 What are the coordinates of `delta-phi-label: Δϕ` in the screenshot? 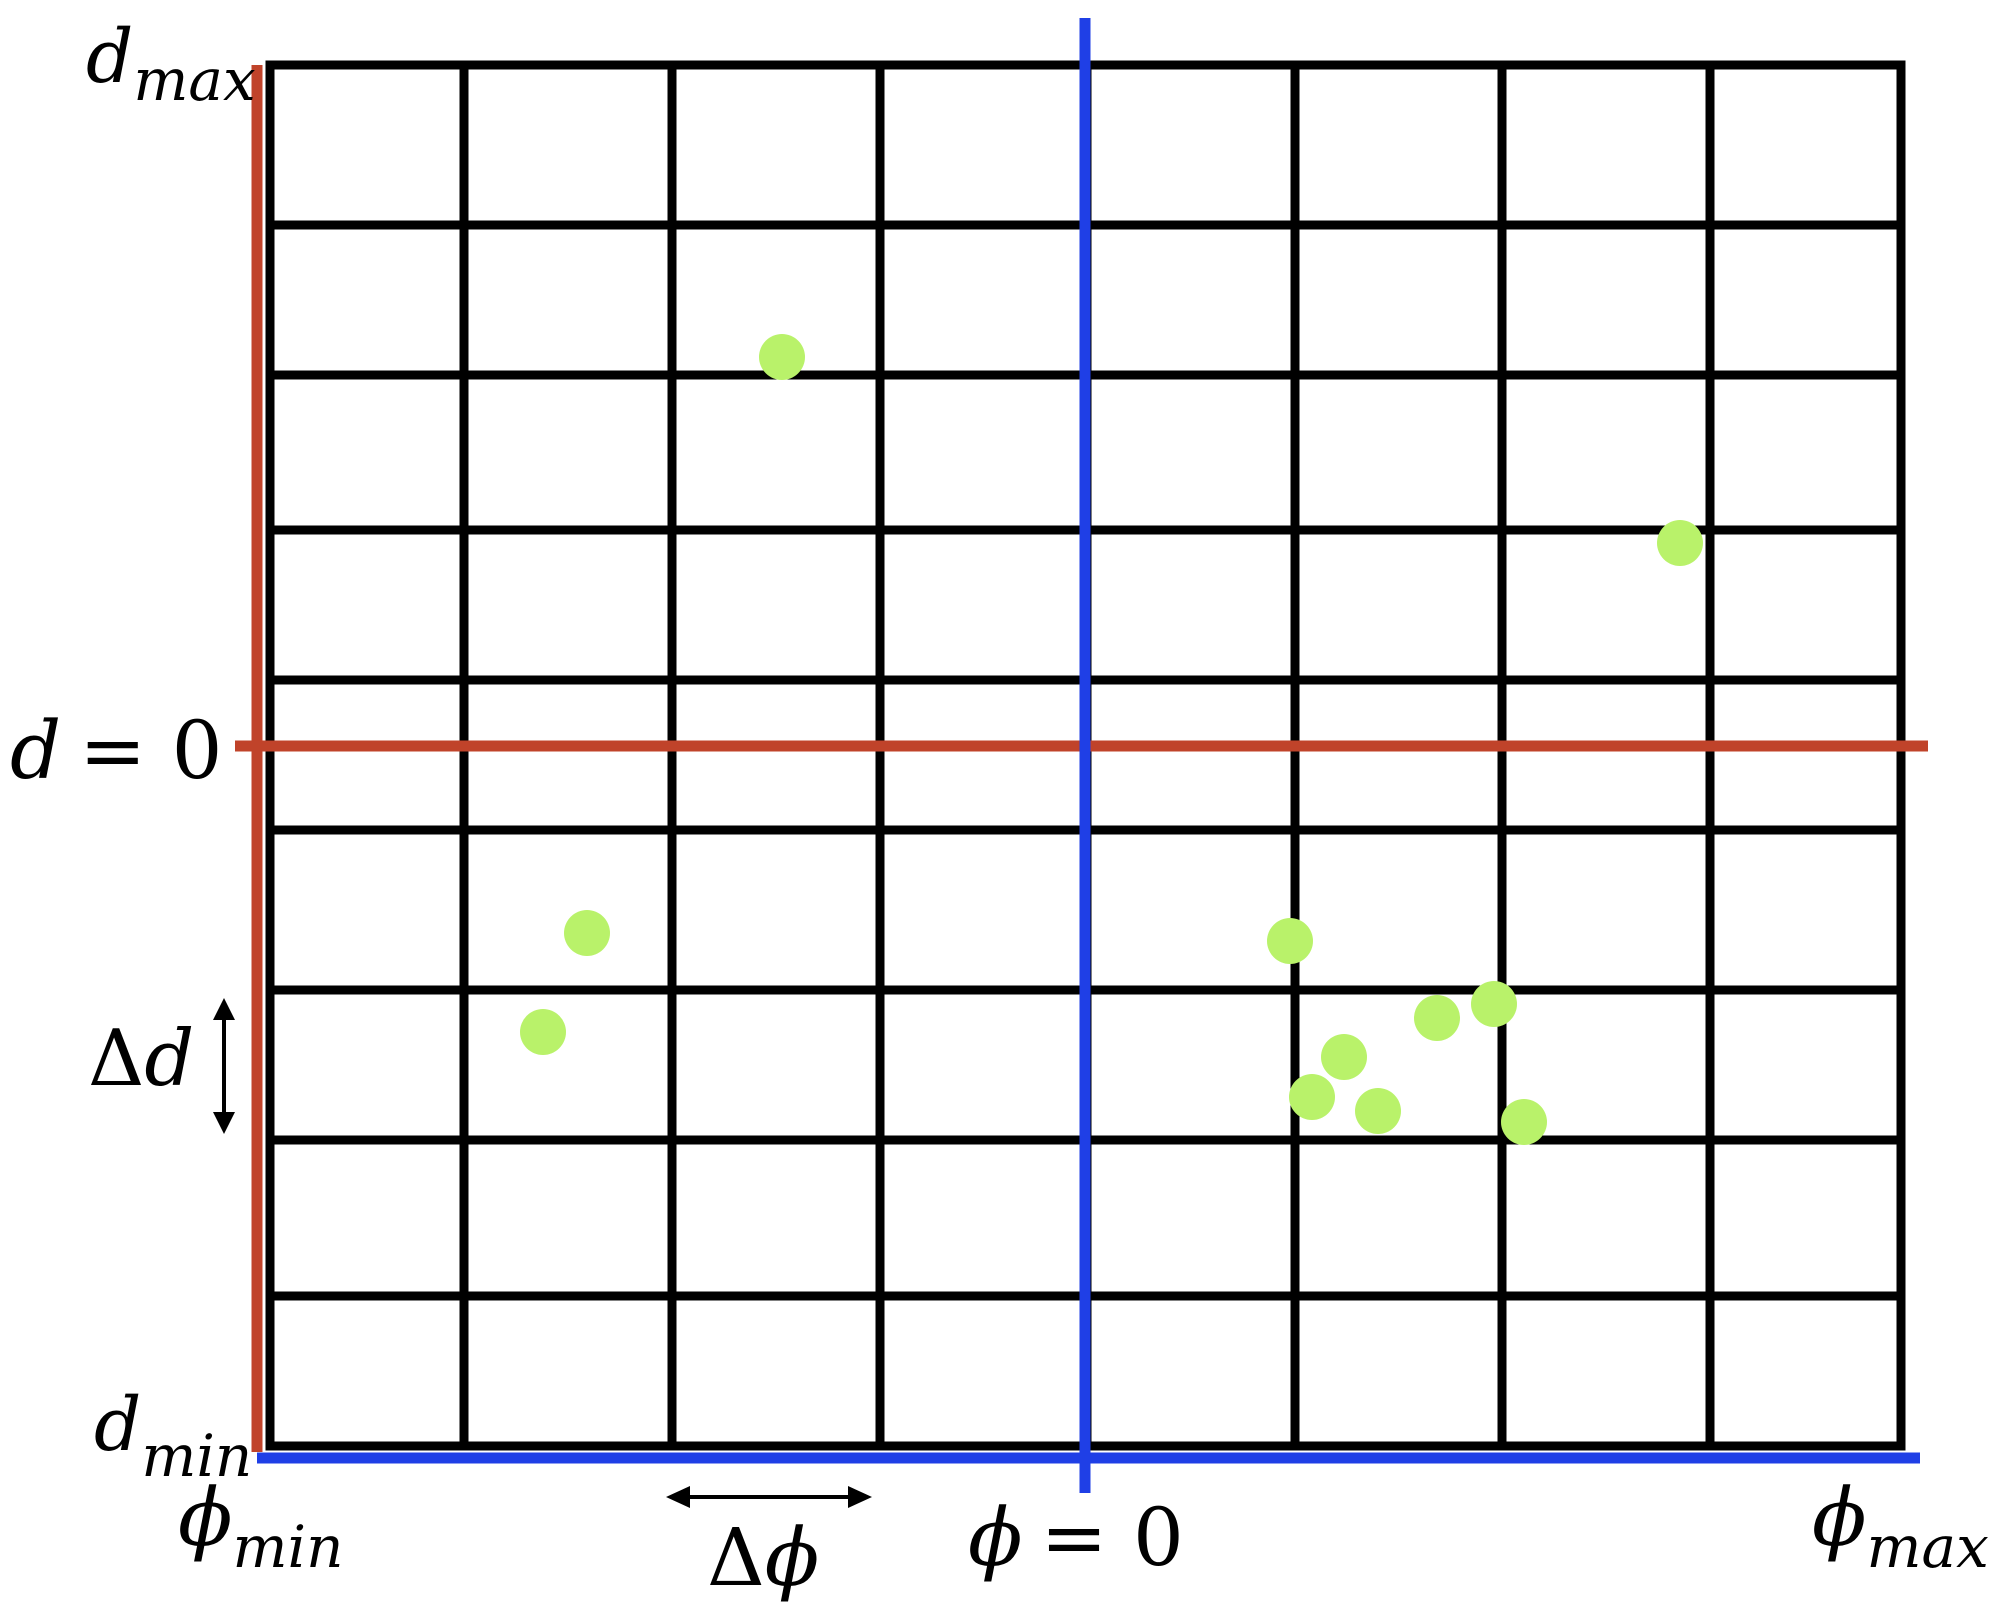 It's located at (763, 1557).